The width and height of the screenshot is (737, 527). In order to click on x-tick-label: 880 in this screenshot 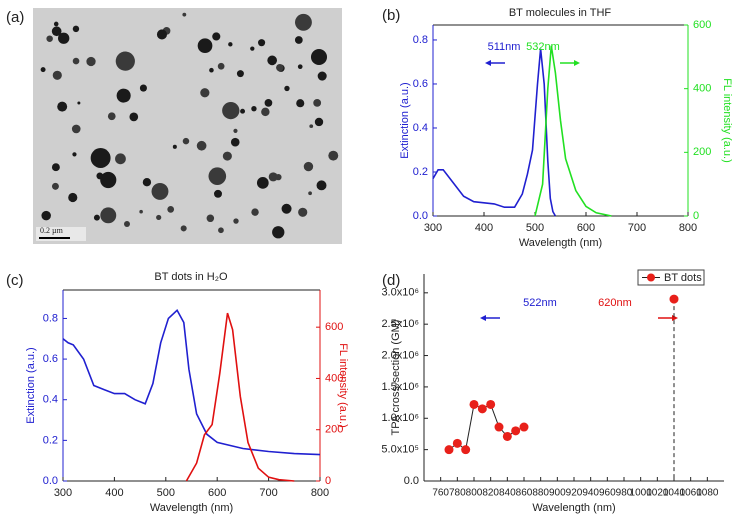, I will do `click(540, 493)`.